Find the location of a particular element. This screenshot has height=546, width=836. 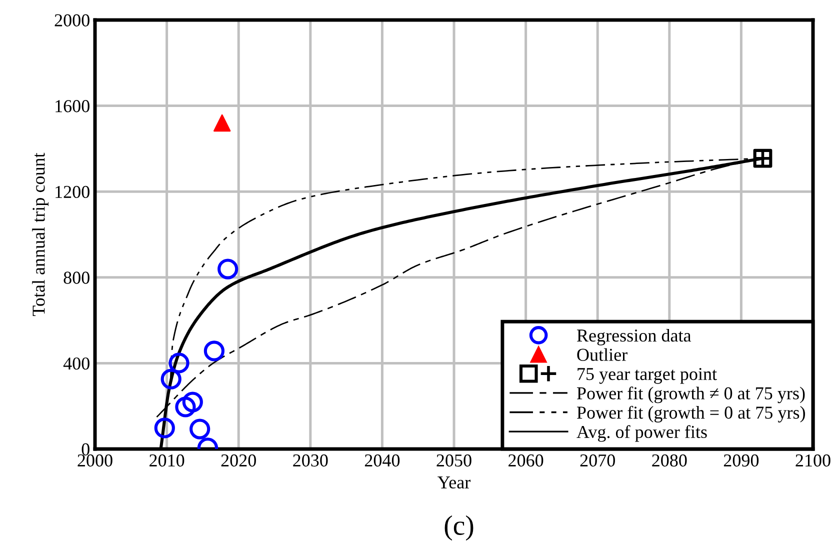

y-axis-title: Total annual trip count is located at coordinates (40, 234).